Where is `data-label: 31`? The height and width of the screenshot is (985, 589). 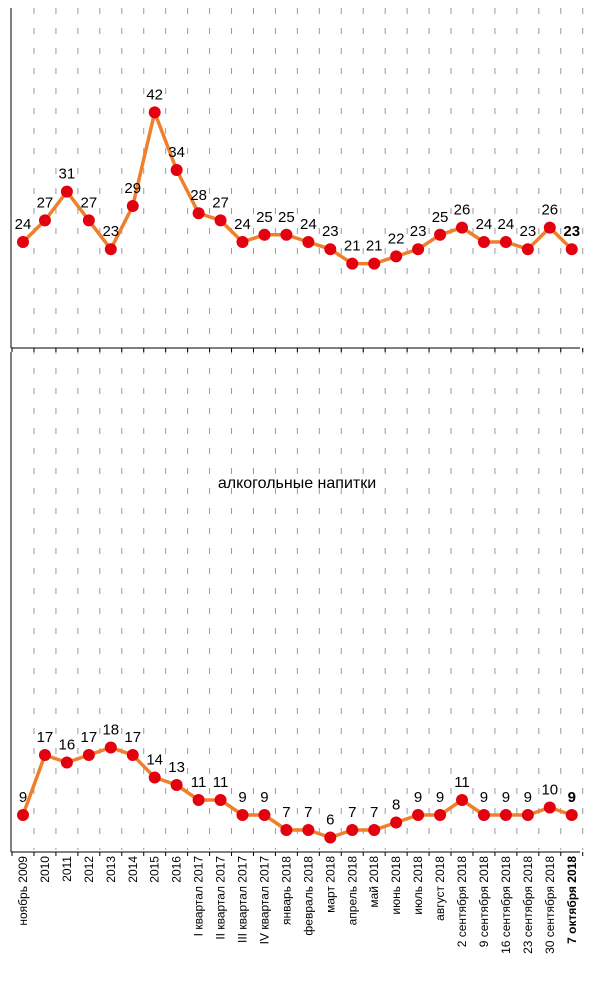
data-label: 31 is located at coordinates (67, 174).